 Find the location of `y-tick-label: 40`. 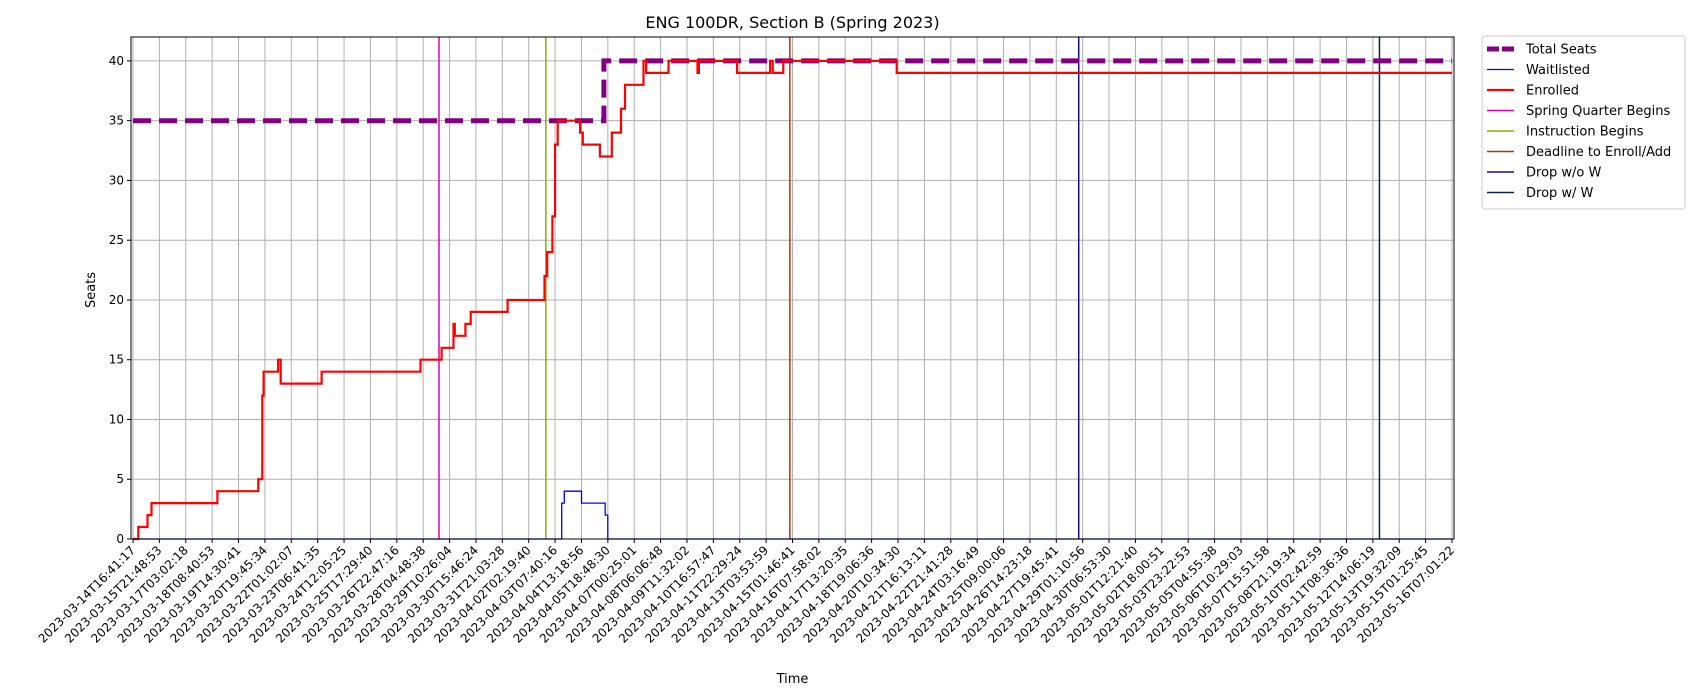

y-tick-label: 40 is located at coordinates (116, 61).